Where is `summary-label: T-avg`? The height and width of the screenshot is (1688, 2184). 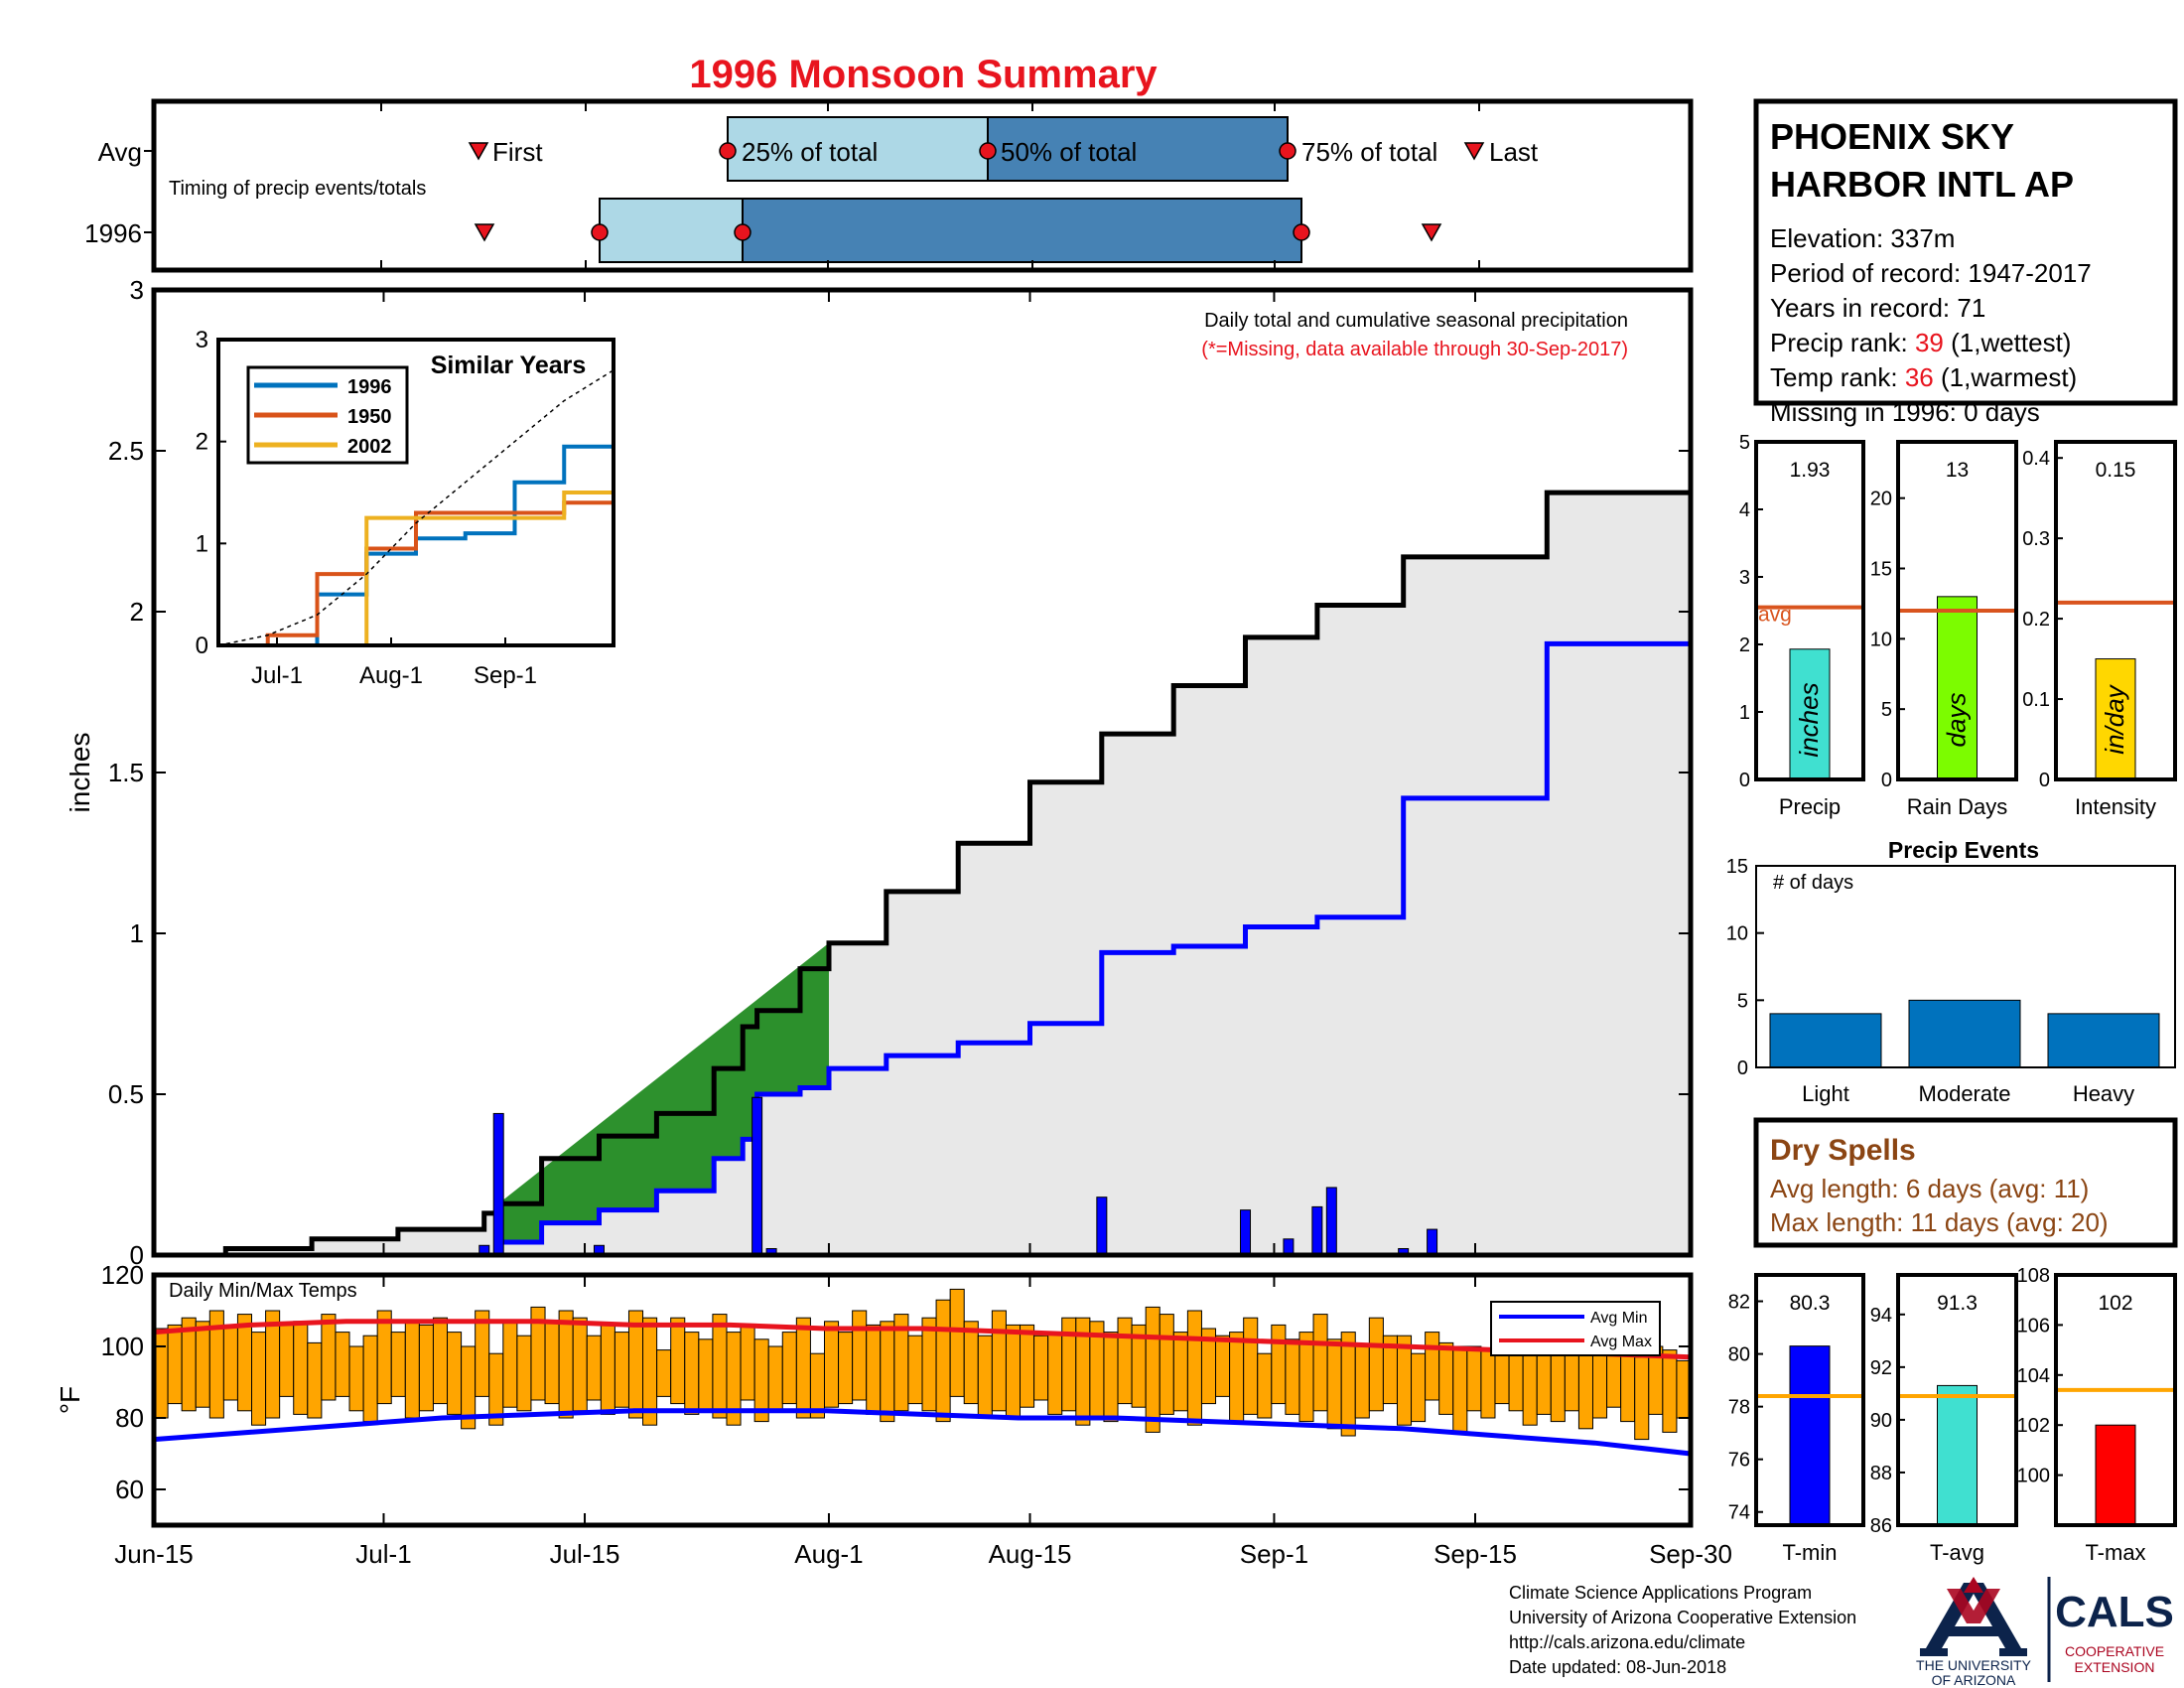 summary-label: T-avg is located at coordinates (1957, 1552).